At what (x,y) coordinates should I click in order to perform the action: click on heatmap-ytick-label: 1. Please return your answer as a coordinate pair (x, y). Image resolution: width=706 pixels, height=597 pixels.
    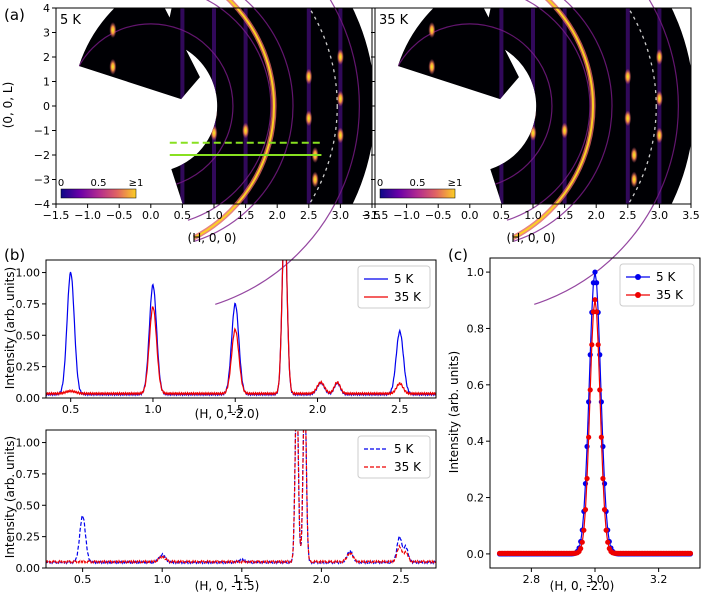
    Looking at the image, I should click on (46, 82).